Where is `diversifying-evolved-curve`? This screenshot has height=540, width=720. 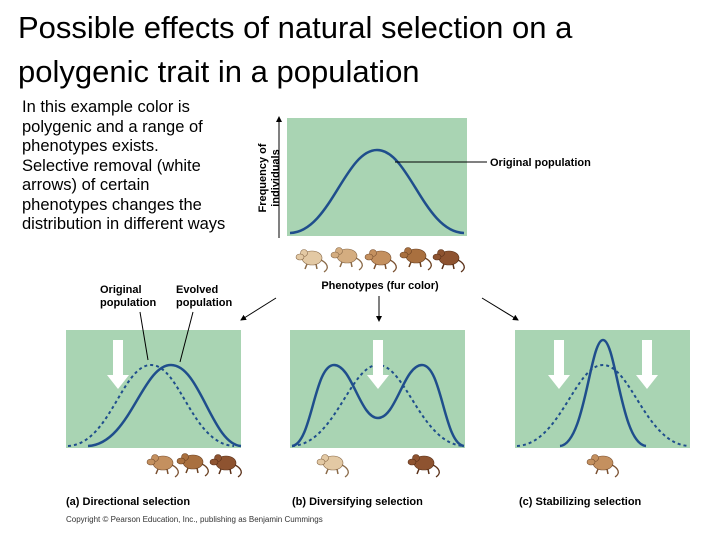 diversifying-evolved-curve is located at coordinates (378, 405).